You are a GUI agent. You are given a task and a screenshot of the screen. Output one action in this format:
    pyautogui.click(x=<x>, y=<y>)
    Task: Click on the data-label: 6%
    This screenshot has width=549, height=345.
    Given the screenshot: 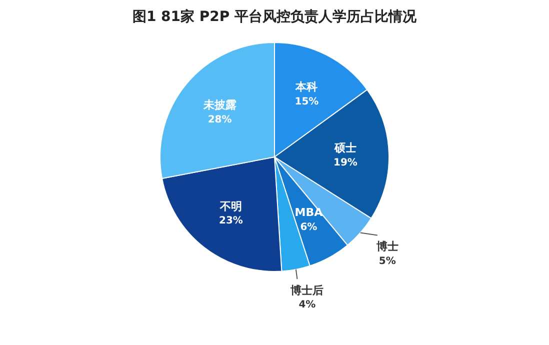 What is the action you would take?
    pyautogui.click(x=309, y=227)
    